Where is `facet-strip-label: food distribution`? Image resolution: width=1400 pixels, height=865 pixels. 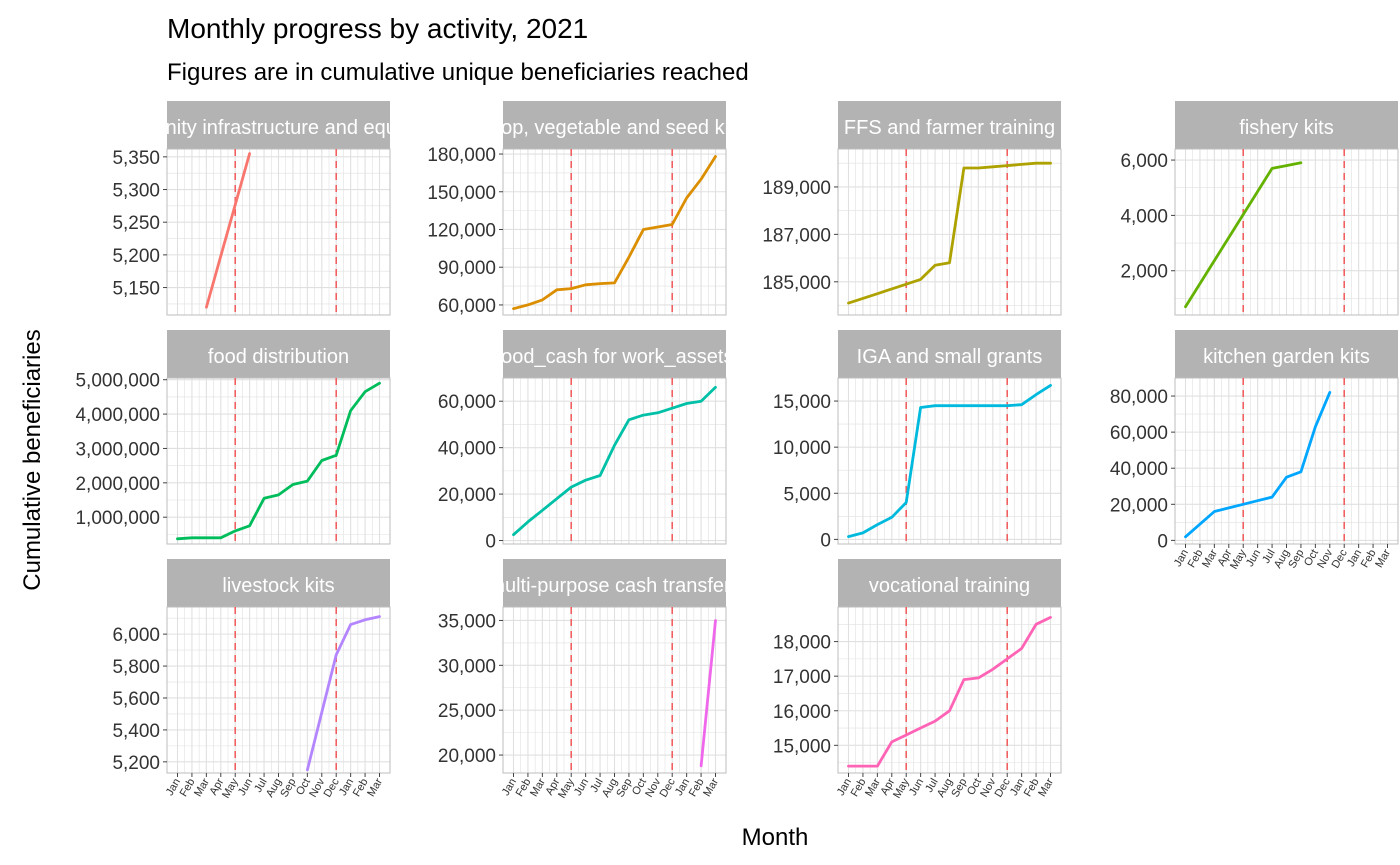 facet-strip-label: food distribution is located at coordinates (278, 357).